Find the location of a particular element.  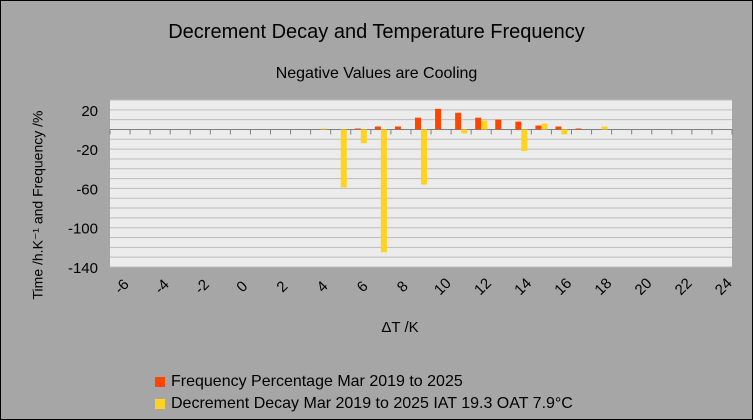

x-tick-label: 12 is located at coordinates (483, 287).